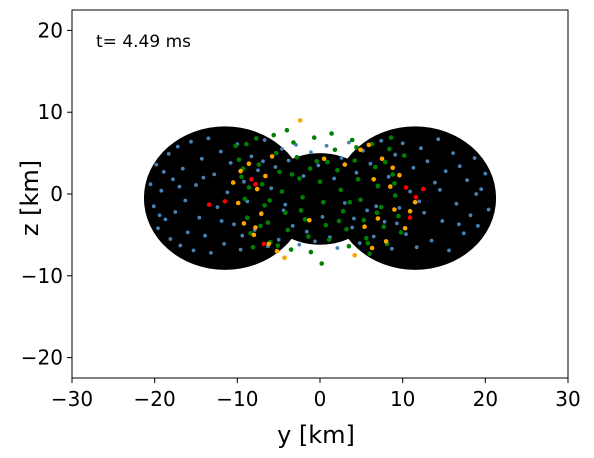  I want to click on x-tick-label: 30, so click(567, 399).